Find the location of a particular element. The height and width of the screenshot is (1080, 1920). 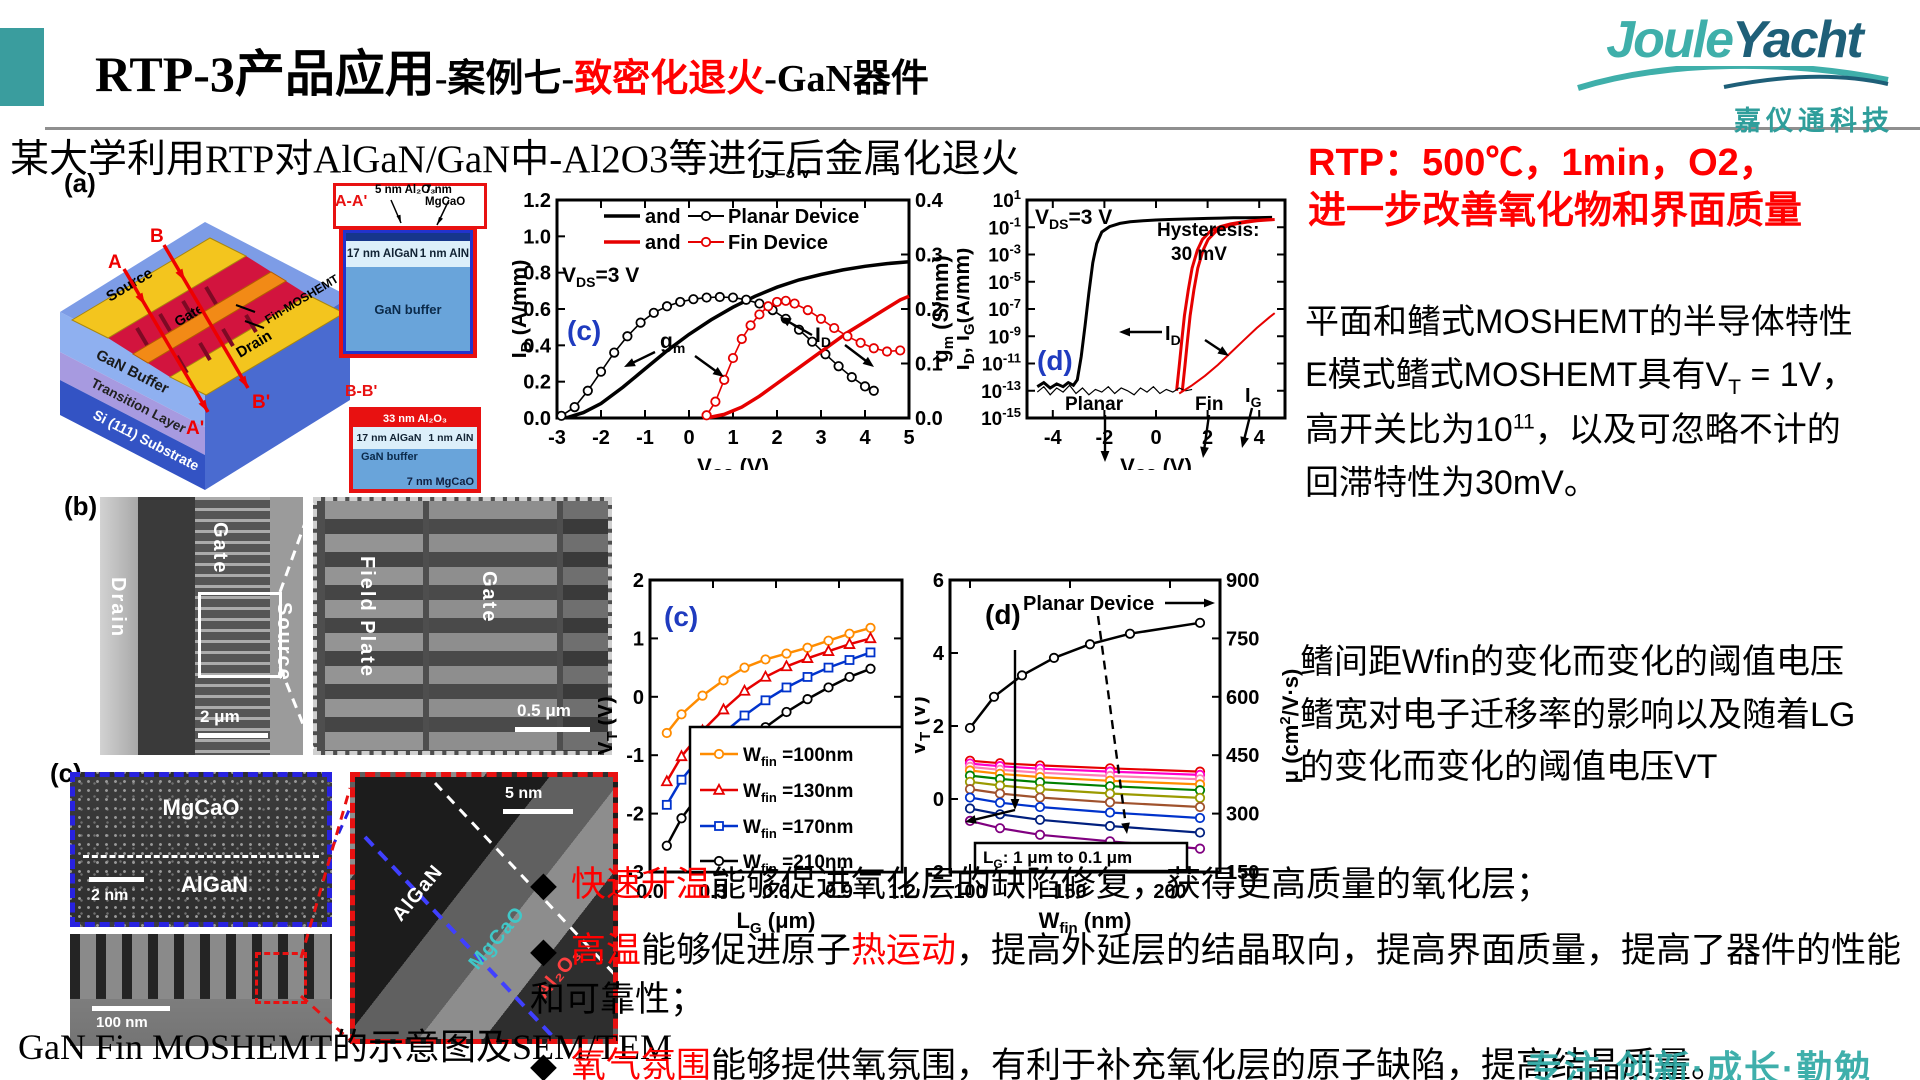

sem-gate-label: Gate is located at coordinates (220, 548).